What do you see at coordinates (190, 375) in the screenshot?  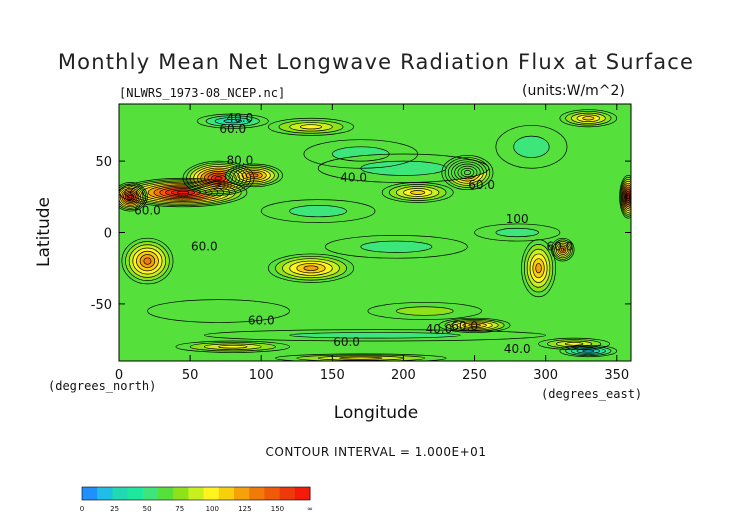 I see `x-tick-label: 50` at bounding box center [190, 375].